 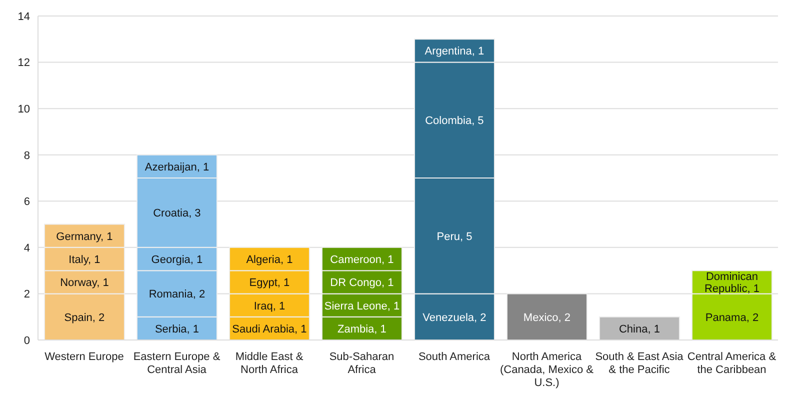 I want to click on data-label: Spain, 2, so click(x=84, y=318).